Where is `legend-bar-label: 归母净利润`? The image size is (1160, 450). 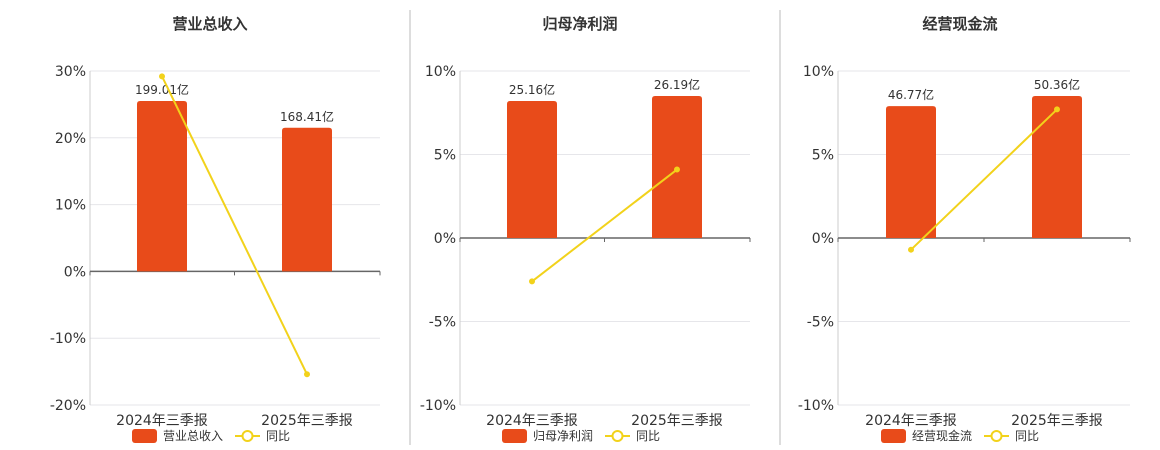 legend-bar-label: 归母净利润 is located at coordinates (563, 436).